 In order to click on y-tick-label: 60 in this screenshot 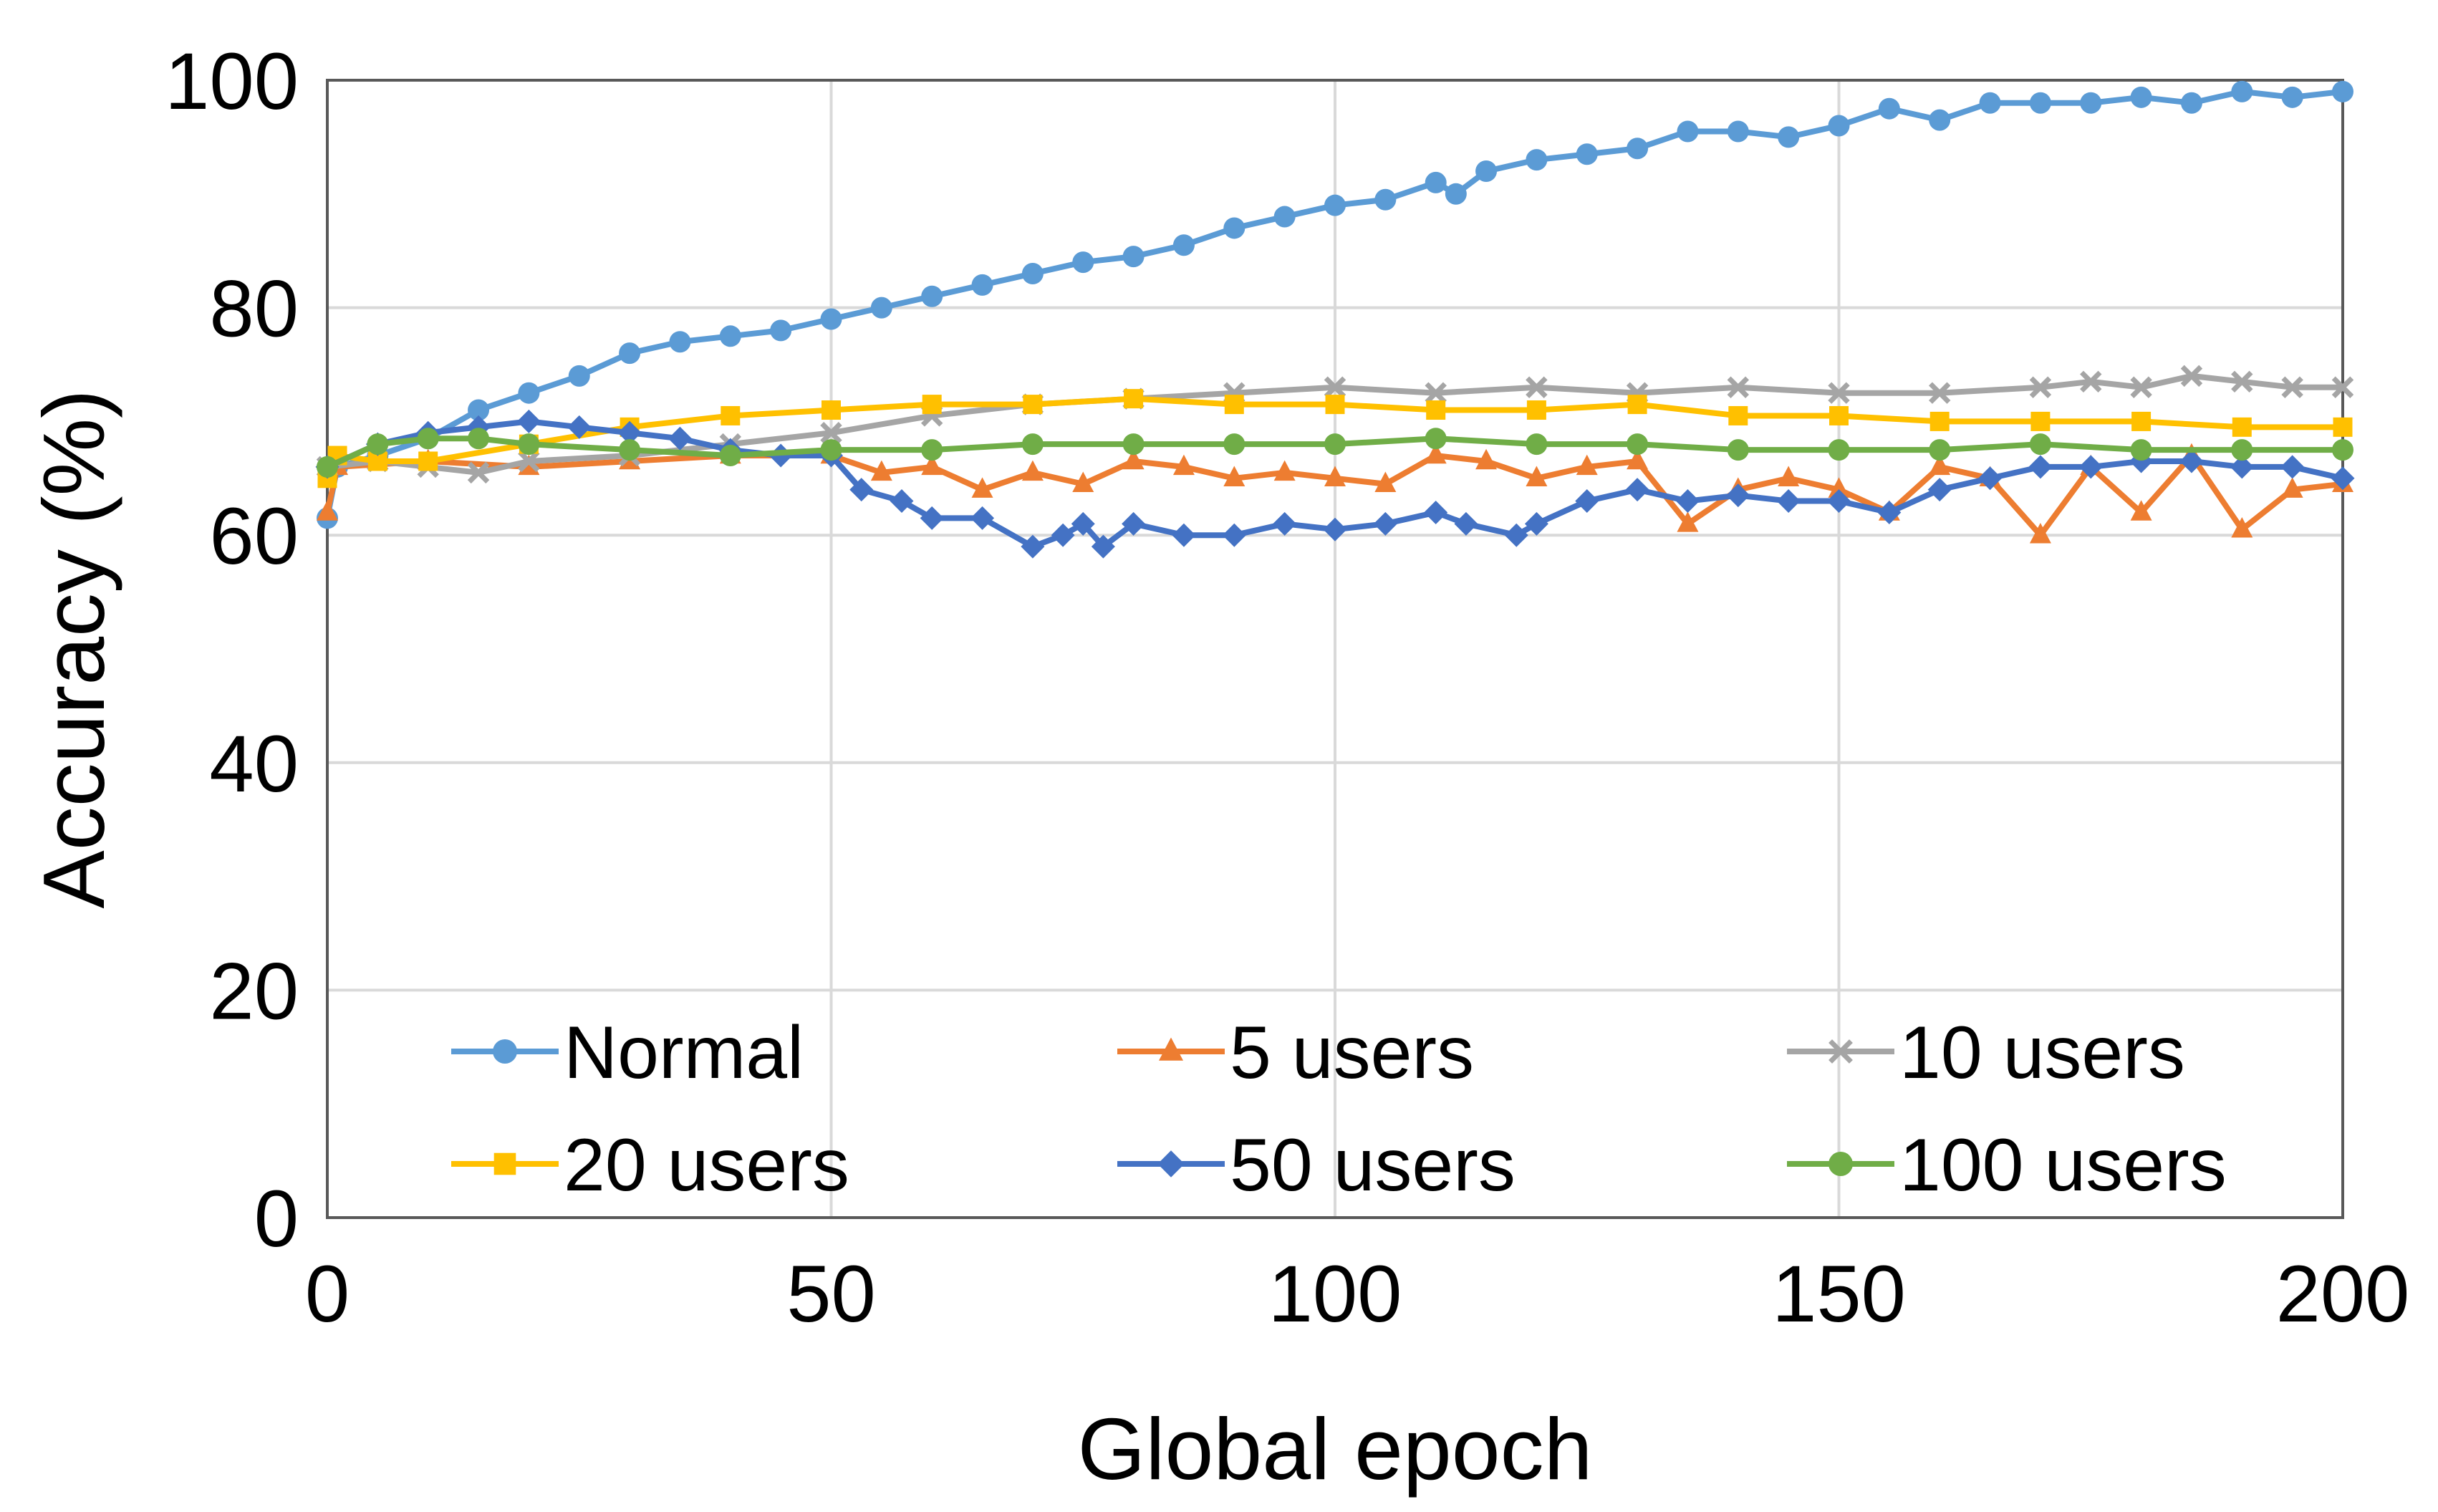, I will do `click(254, 536)`.